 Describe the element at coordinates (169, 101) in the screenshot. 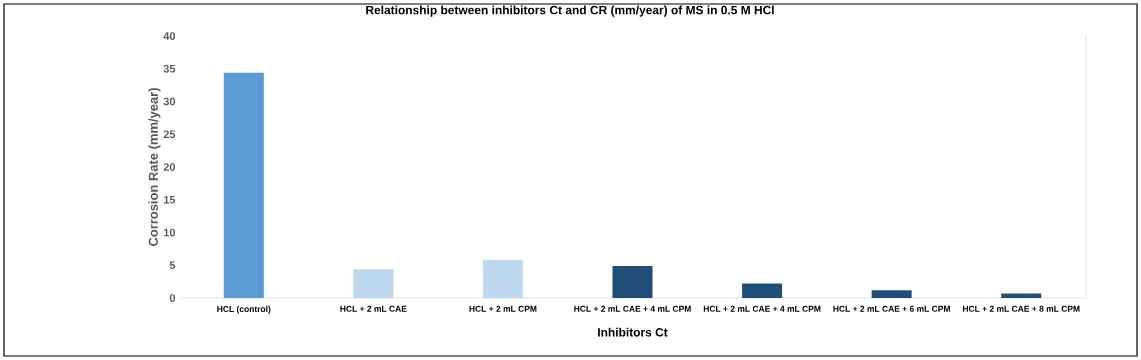

I see `y-tick-label: 30` at that location.